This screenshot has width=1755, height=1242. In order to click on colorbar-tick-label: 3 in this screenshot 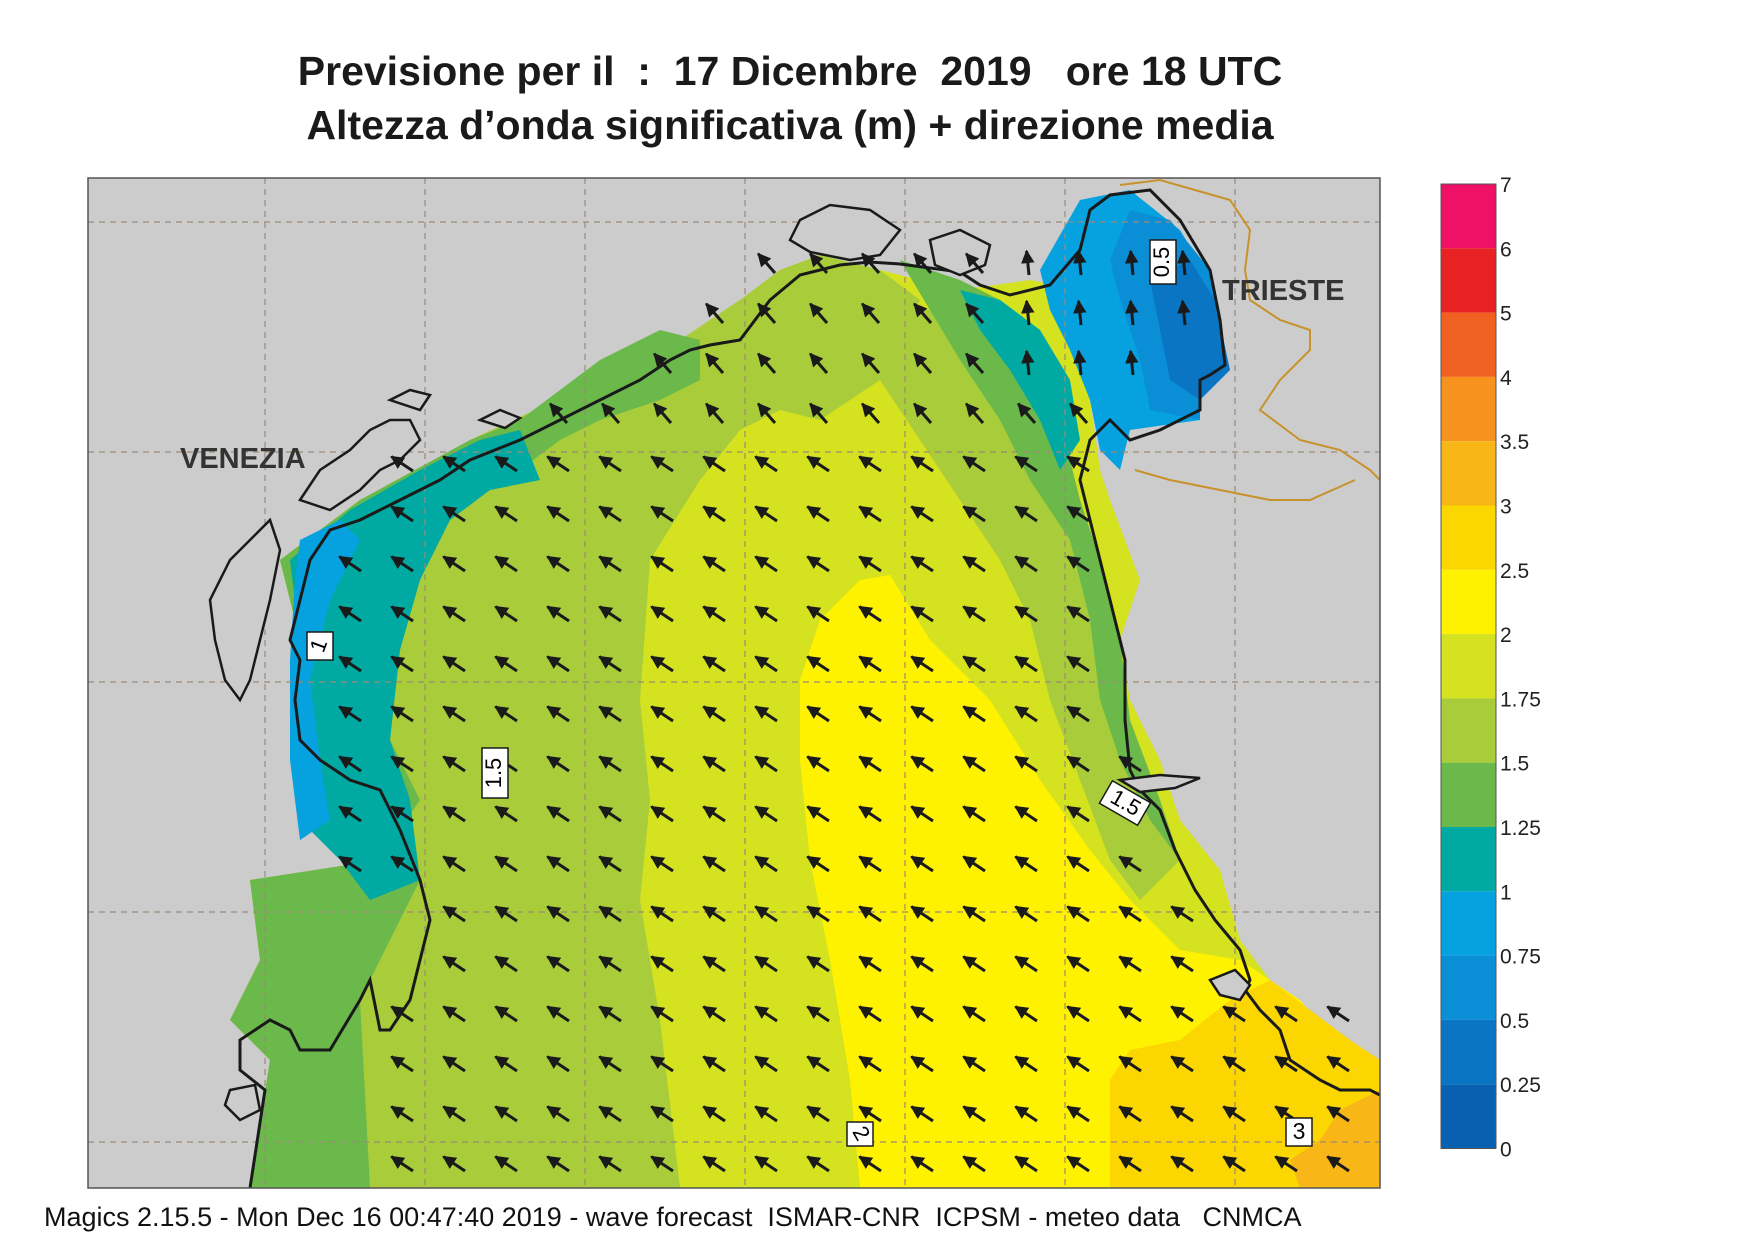, I will do `click(1506, 507)`.